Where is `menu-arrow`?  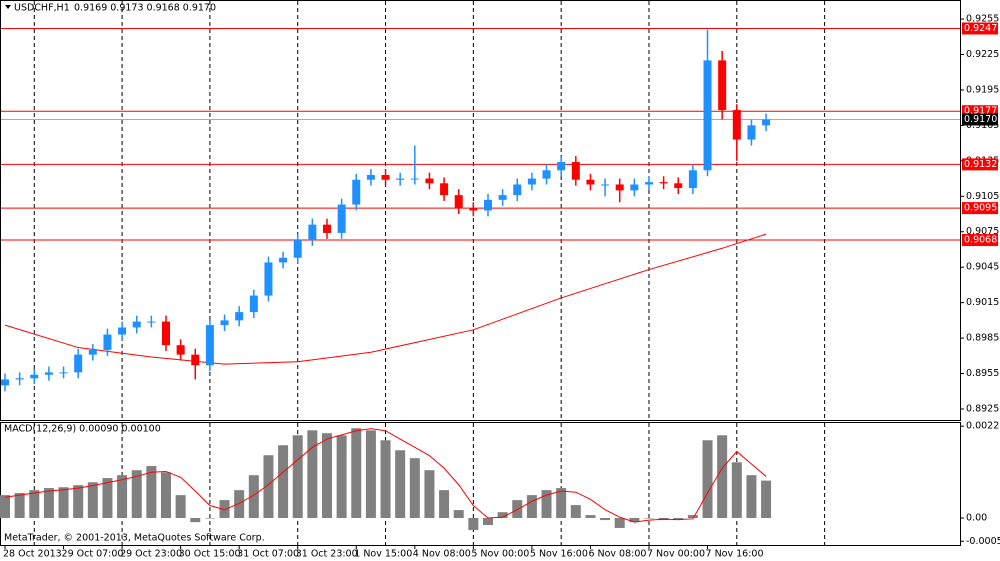
menu-arrow is located at coordinates (8, 7).